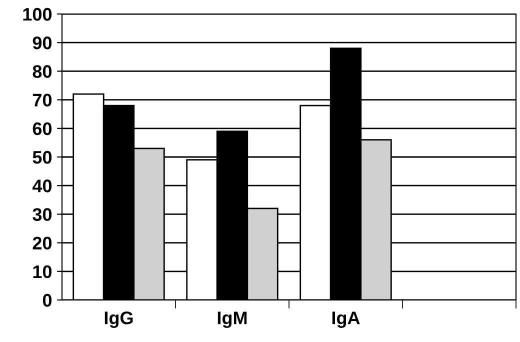 This screenshot has width=520, height=342. I want to click on y-tick-label: 50, so click(42, 157).